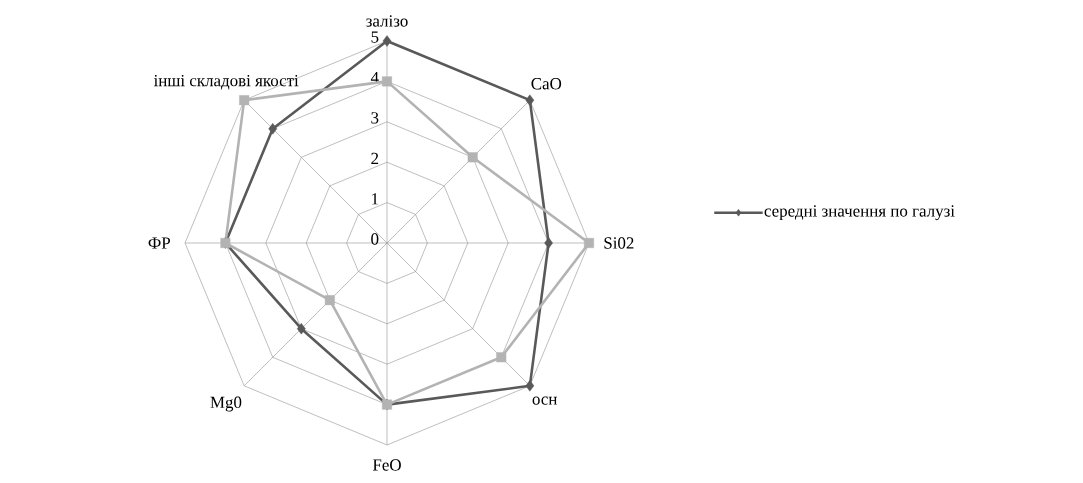 This screenshot has height=483, width=1083. I want to click on y-tick-label: 0, so click(375, 239).